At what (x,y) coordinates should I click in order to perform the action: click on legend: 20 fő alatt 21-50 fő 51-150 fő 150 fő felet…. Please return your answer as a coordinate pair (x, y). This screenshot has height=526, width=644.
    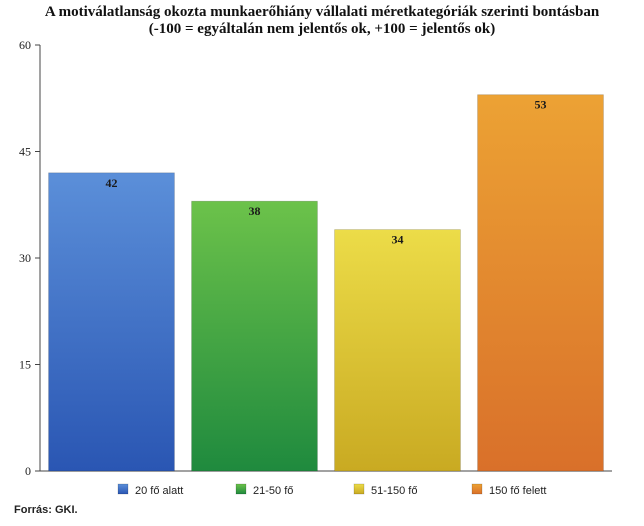
    Looking at the image, I should click on (332, 490).